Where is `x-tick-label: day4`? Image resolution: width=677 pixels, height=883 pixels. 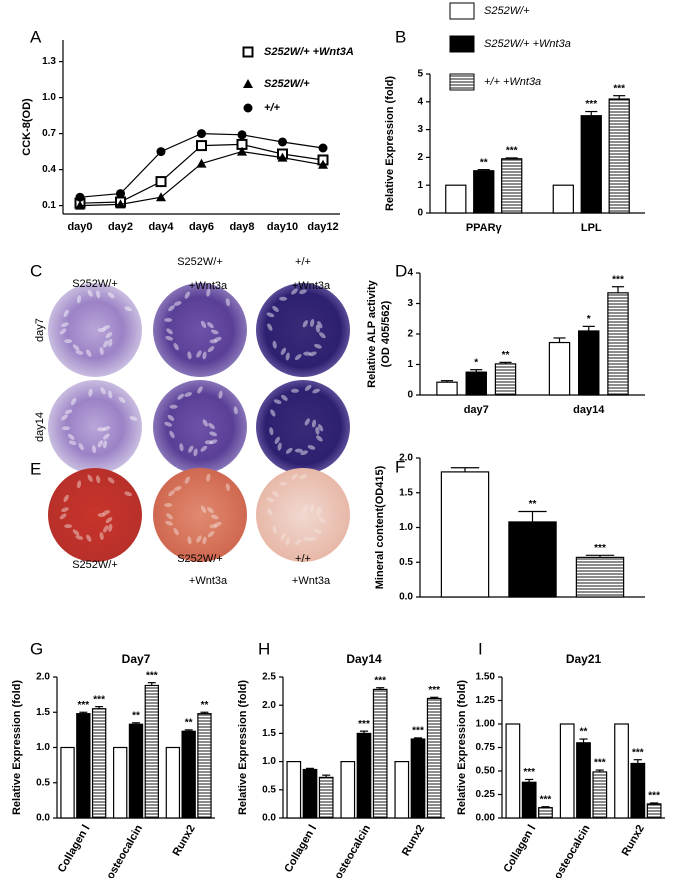 x-tick-label: day4 is located at coordinates (161, 227).